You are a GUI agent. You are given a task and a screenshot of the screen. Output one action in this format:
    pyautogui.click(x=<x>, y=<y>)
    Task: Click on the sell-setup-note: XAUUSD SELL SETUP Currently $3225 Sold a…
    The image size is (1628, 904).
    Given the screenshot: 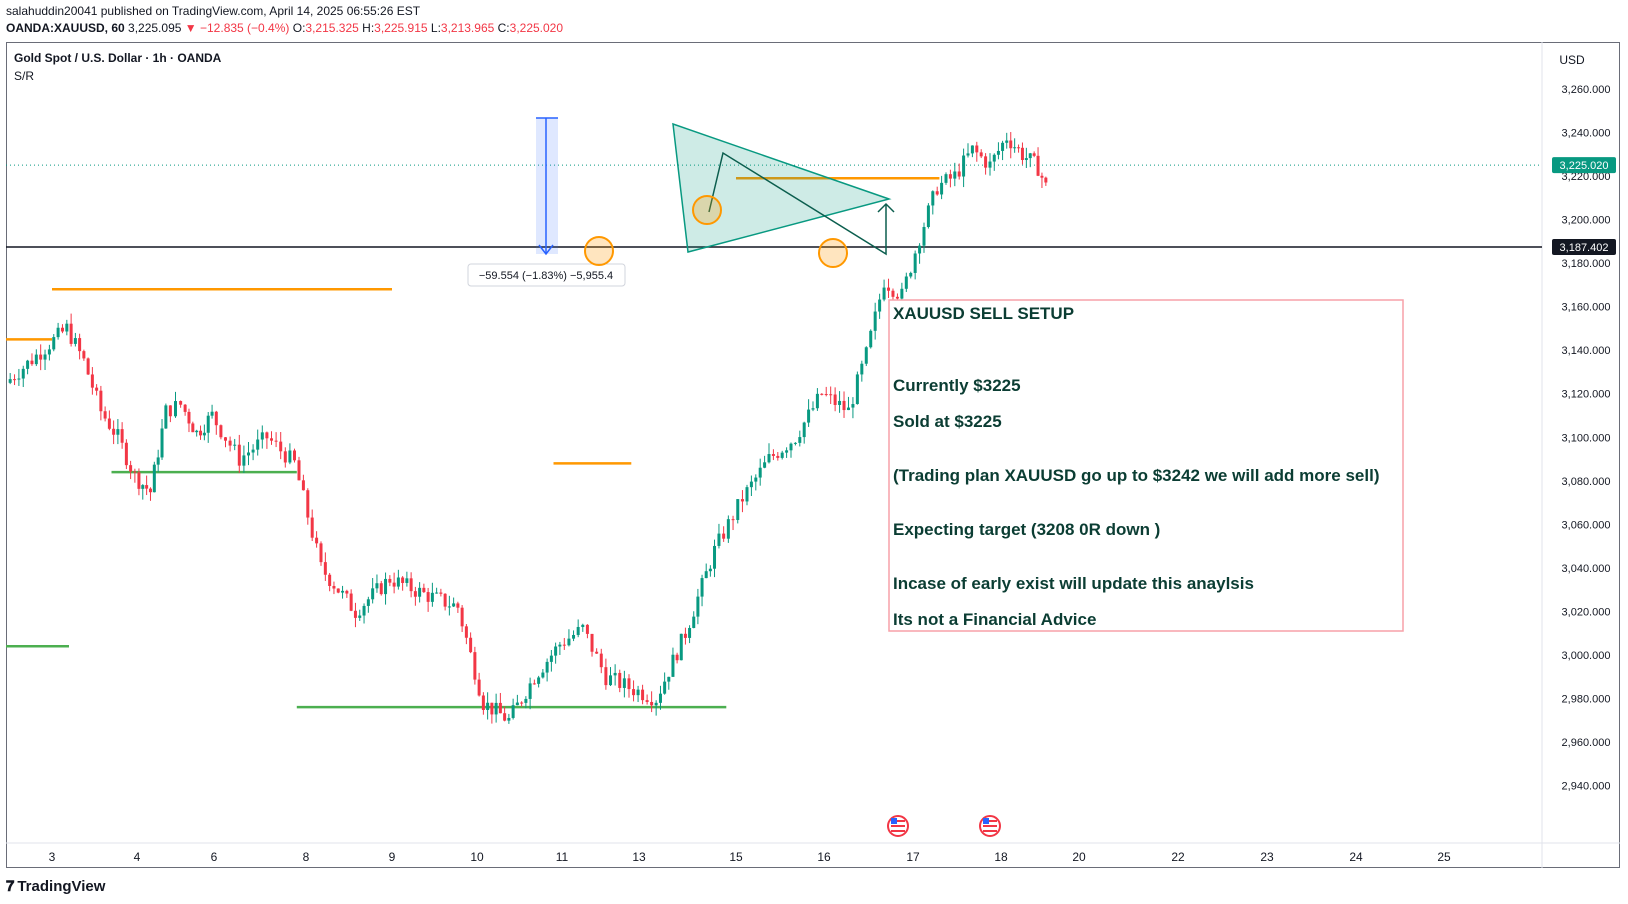 What is the action you would take?
    pyautogui.click(x=1146, y=465)
    